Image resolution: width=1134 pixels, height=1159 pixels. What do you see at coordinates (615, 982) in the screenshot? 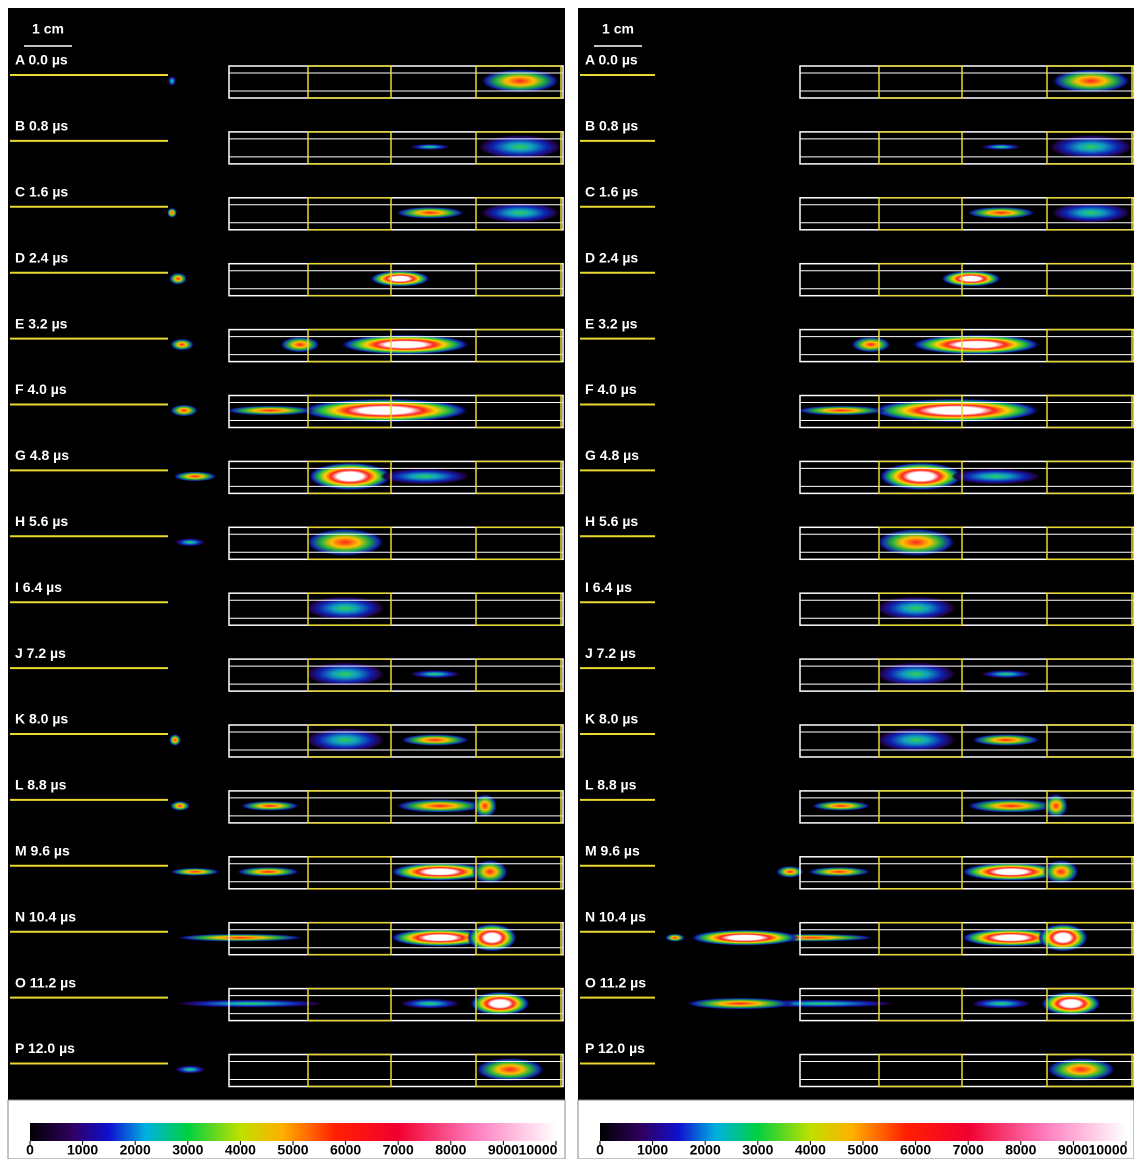
I see `frame-label: O 11.2 µs` at bounding box center [615, 982].